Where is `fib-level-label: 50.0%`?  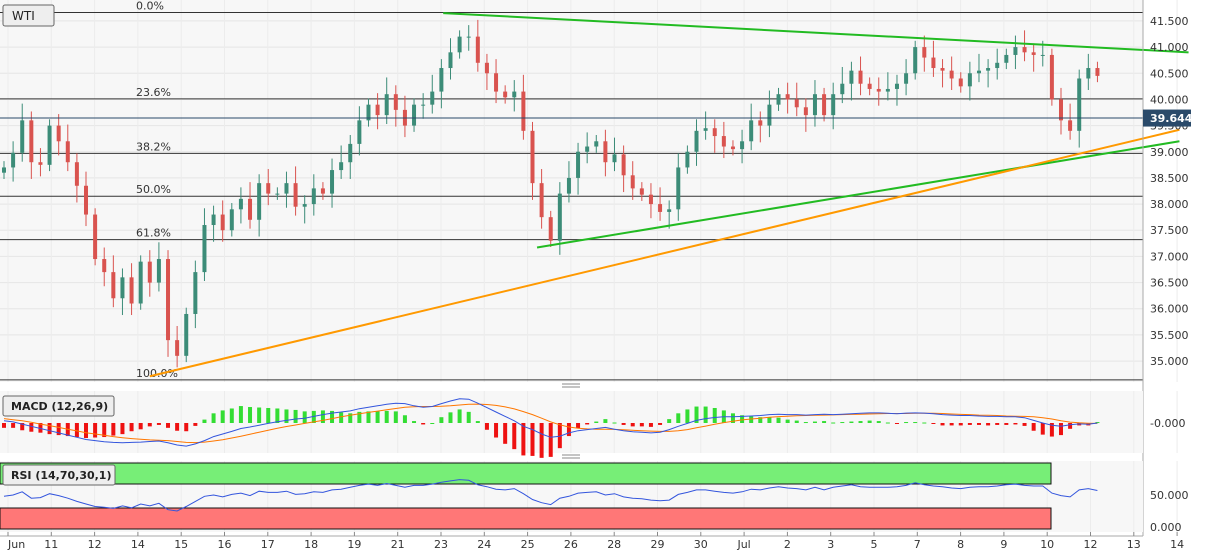
fib-level-label: 50.0% is located at coordinates (153, 189).